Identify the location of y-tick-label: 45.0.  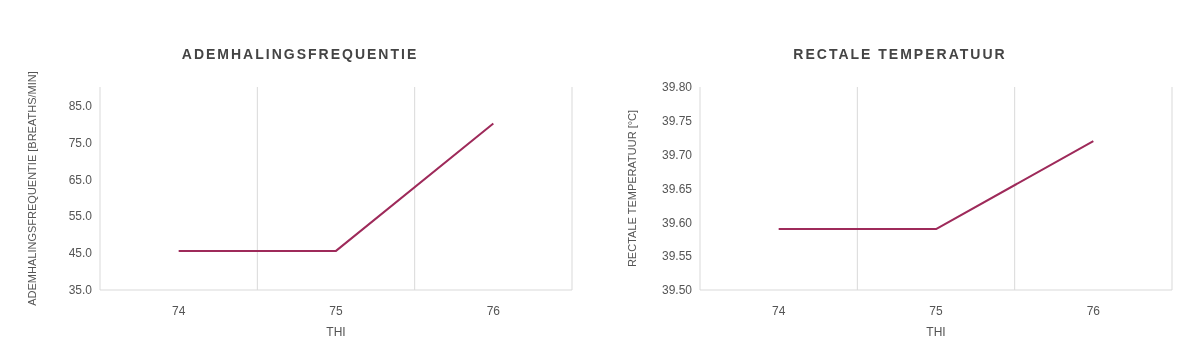
(80, 253).